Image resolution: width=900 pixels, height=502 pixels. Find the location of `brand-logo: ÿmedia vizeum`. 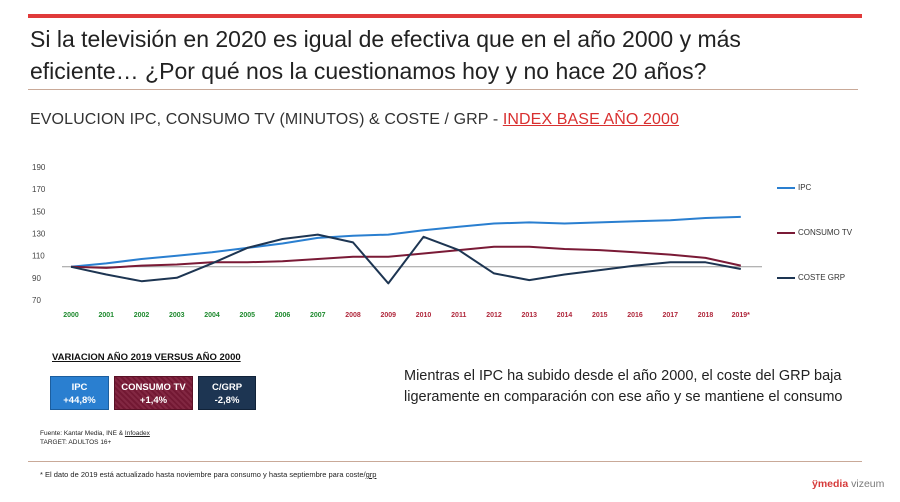

brand-logo: ÿmedia vizeum is located at coordinates (848, 484).